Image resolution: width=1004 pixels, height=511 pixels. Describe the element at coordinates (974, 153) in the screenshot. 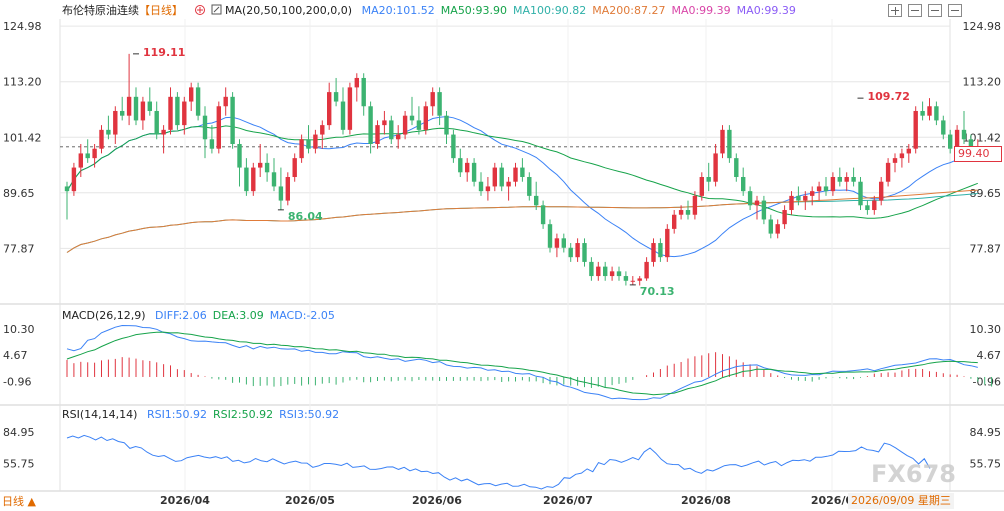

I see `last-price-value: 99.40` at that location.